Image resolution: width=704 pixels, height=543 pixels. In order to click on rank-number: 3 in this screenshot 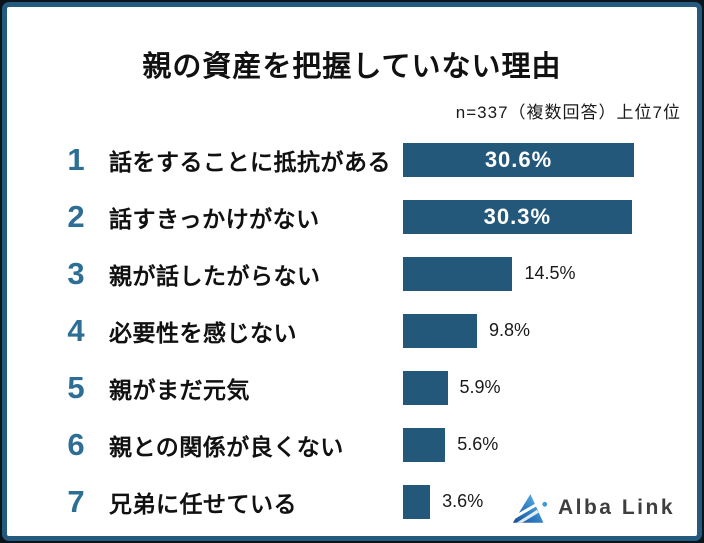, I will do `click(76, 273)`.